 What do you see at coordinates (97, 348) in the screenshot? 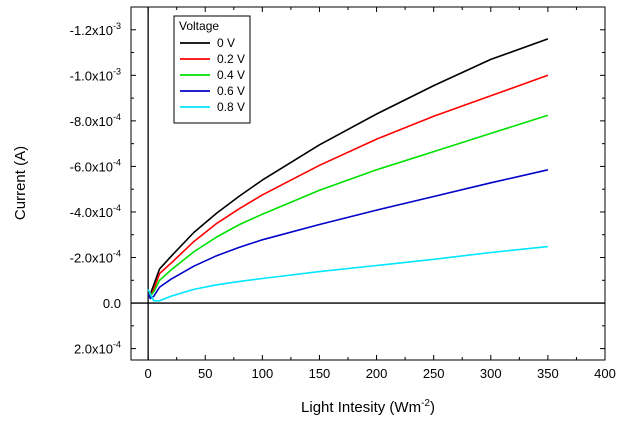
I see `y-tick-label: 2.0x10⁻⁴` at bounding box center [97, 348].